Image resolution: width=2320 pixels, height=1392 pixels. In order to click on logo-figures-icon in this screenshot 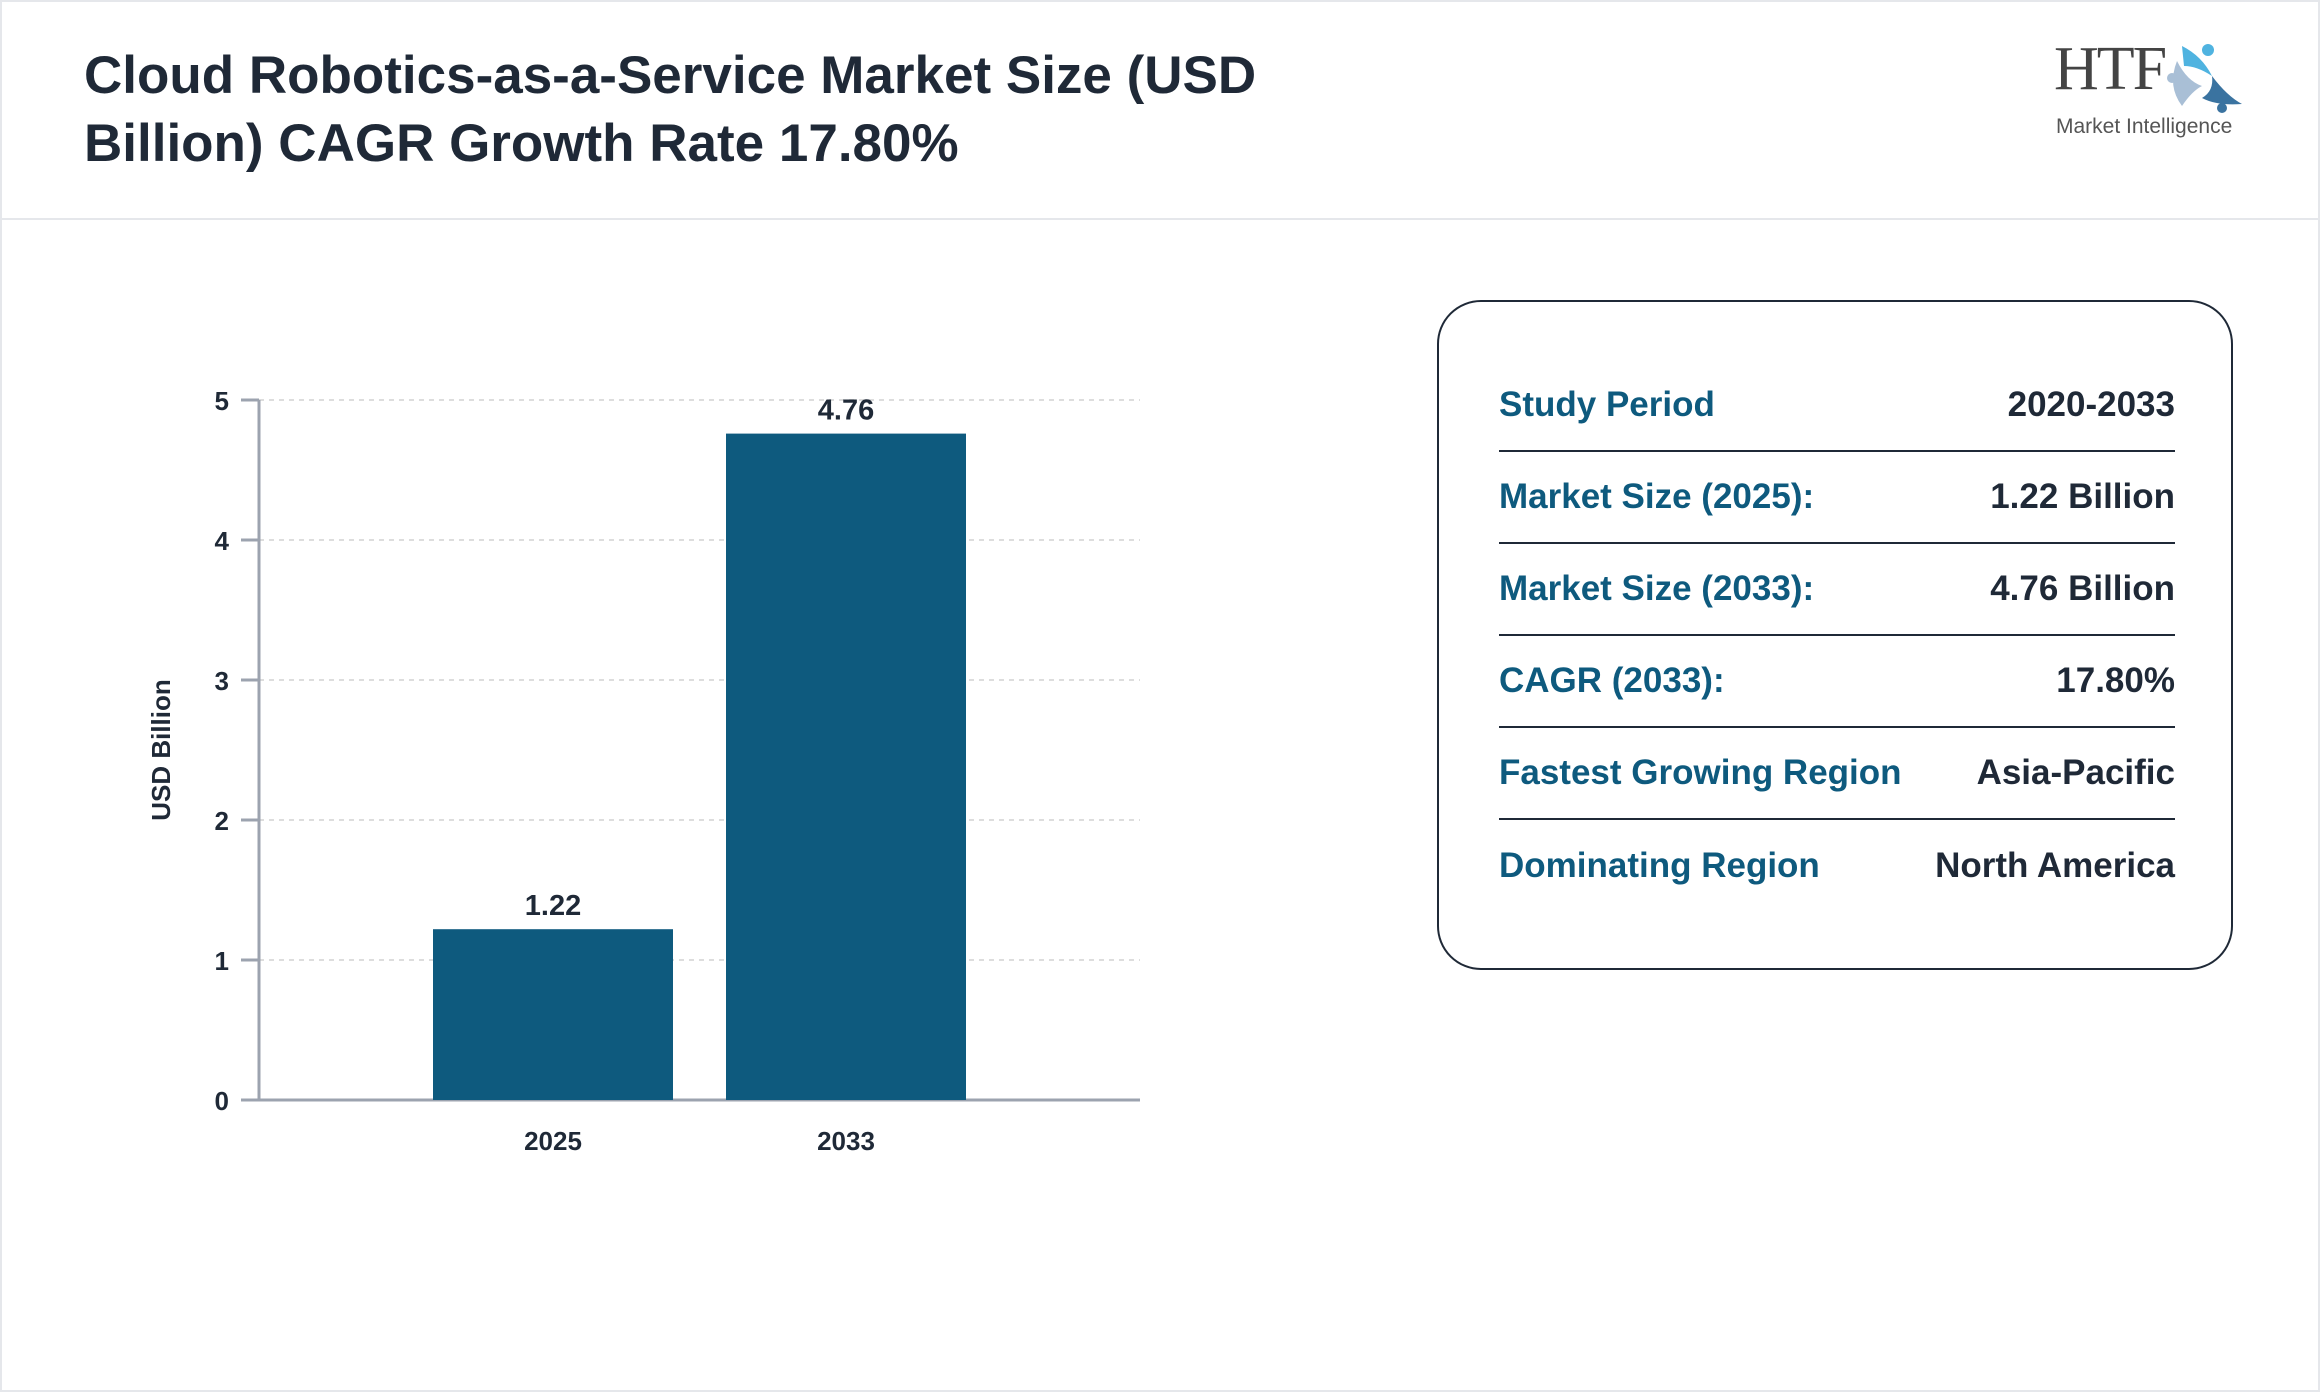, I will do `click(2204, 78)`.